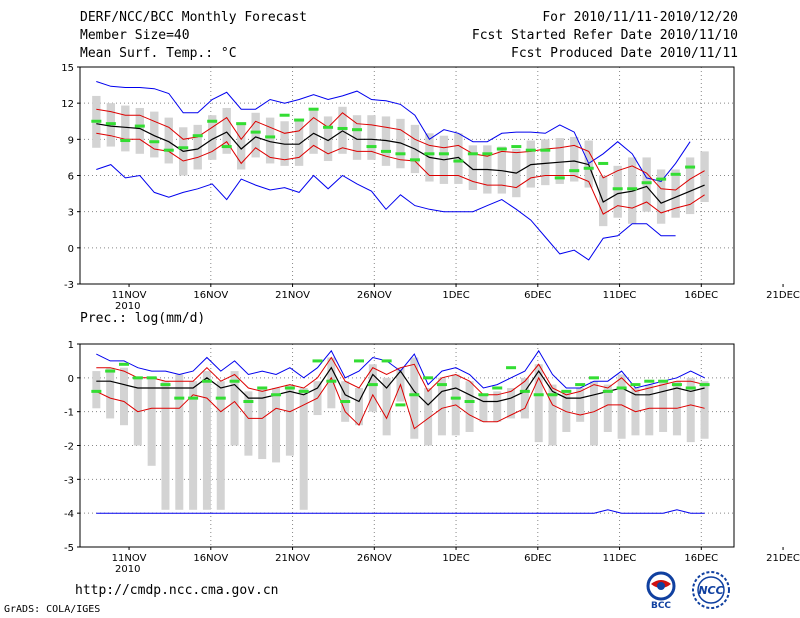  What do you see at coordinates (400, 173) in the screenshot?
I see `temp-lower-line` at bounding box center [400, 173].